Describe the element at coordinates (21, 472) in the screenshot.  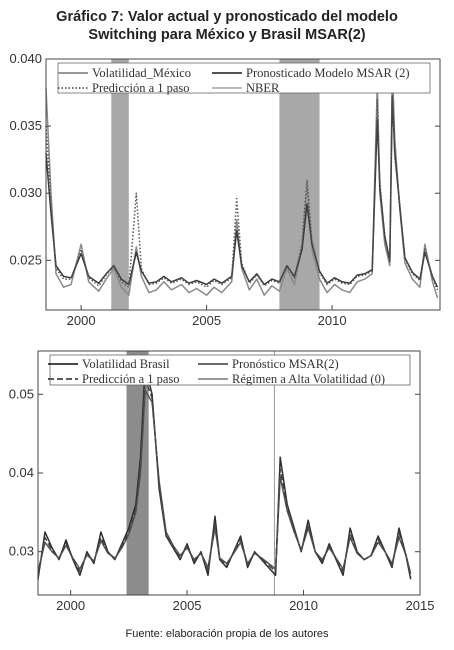
I see `brazil-y-tick-label: 0.04` at that location.